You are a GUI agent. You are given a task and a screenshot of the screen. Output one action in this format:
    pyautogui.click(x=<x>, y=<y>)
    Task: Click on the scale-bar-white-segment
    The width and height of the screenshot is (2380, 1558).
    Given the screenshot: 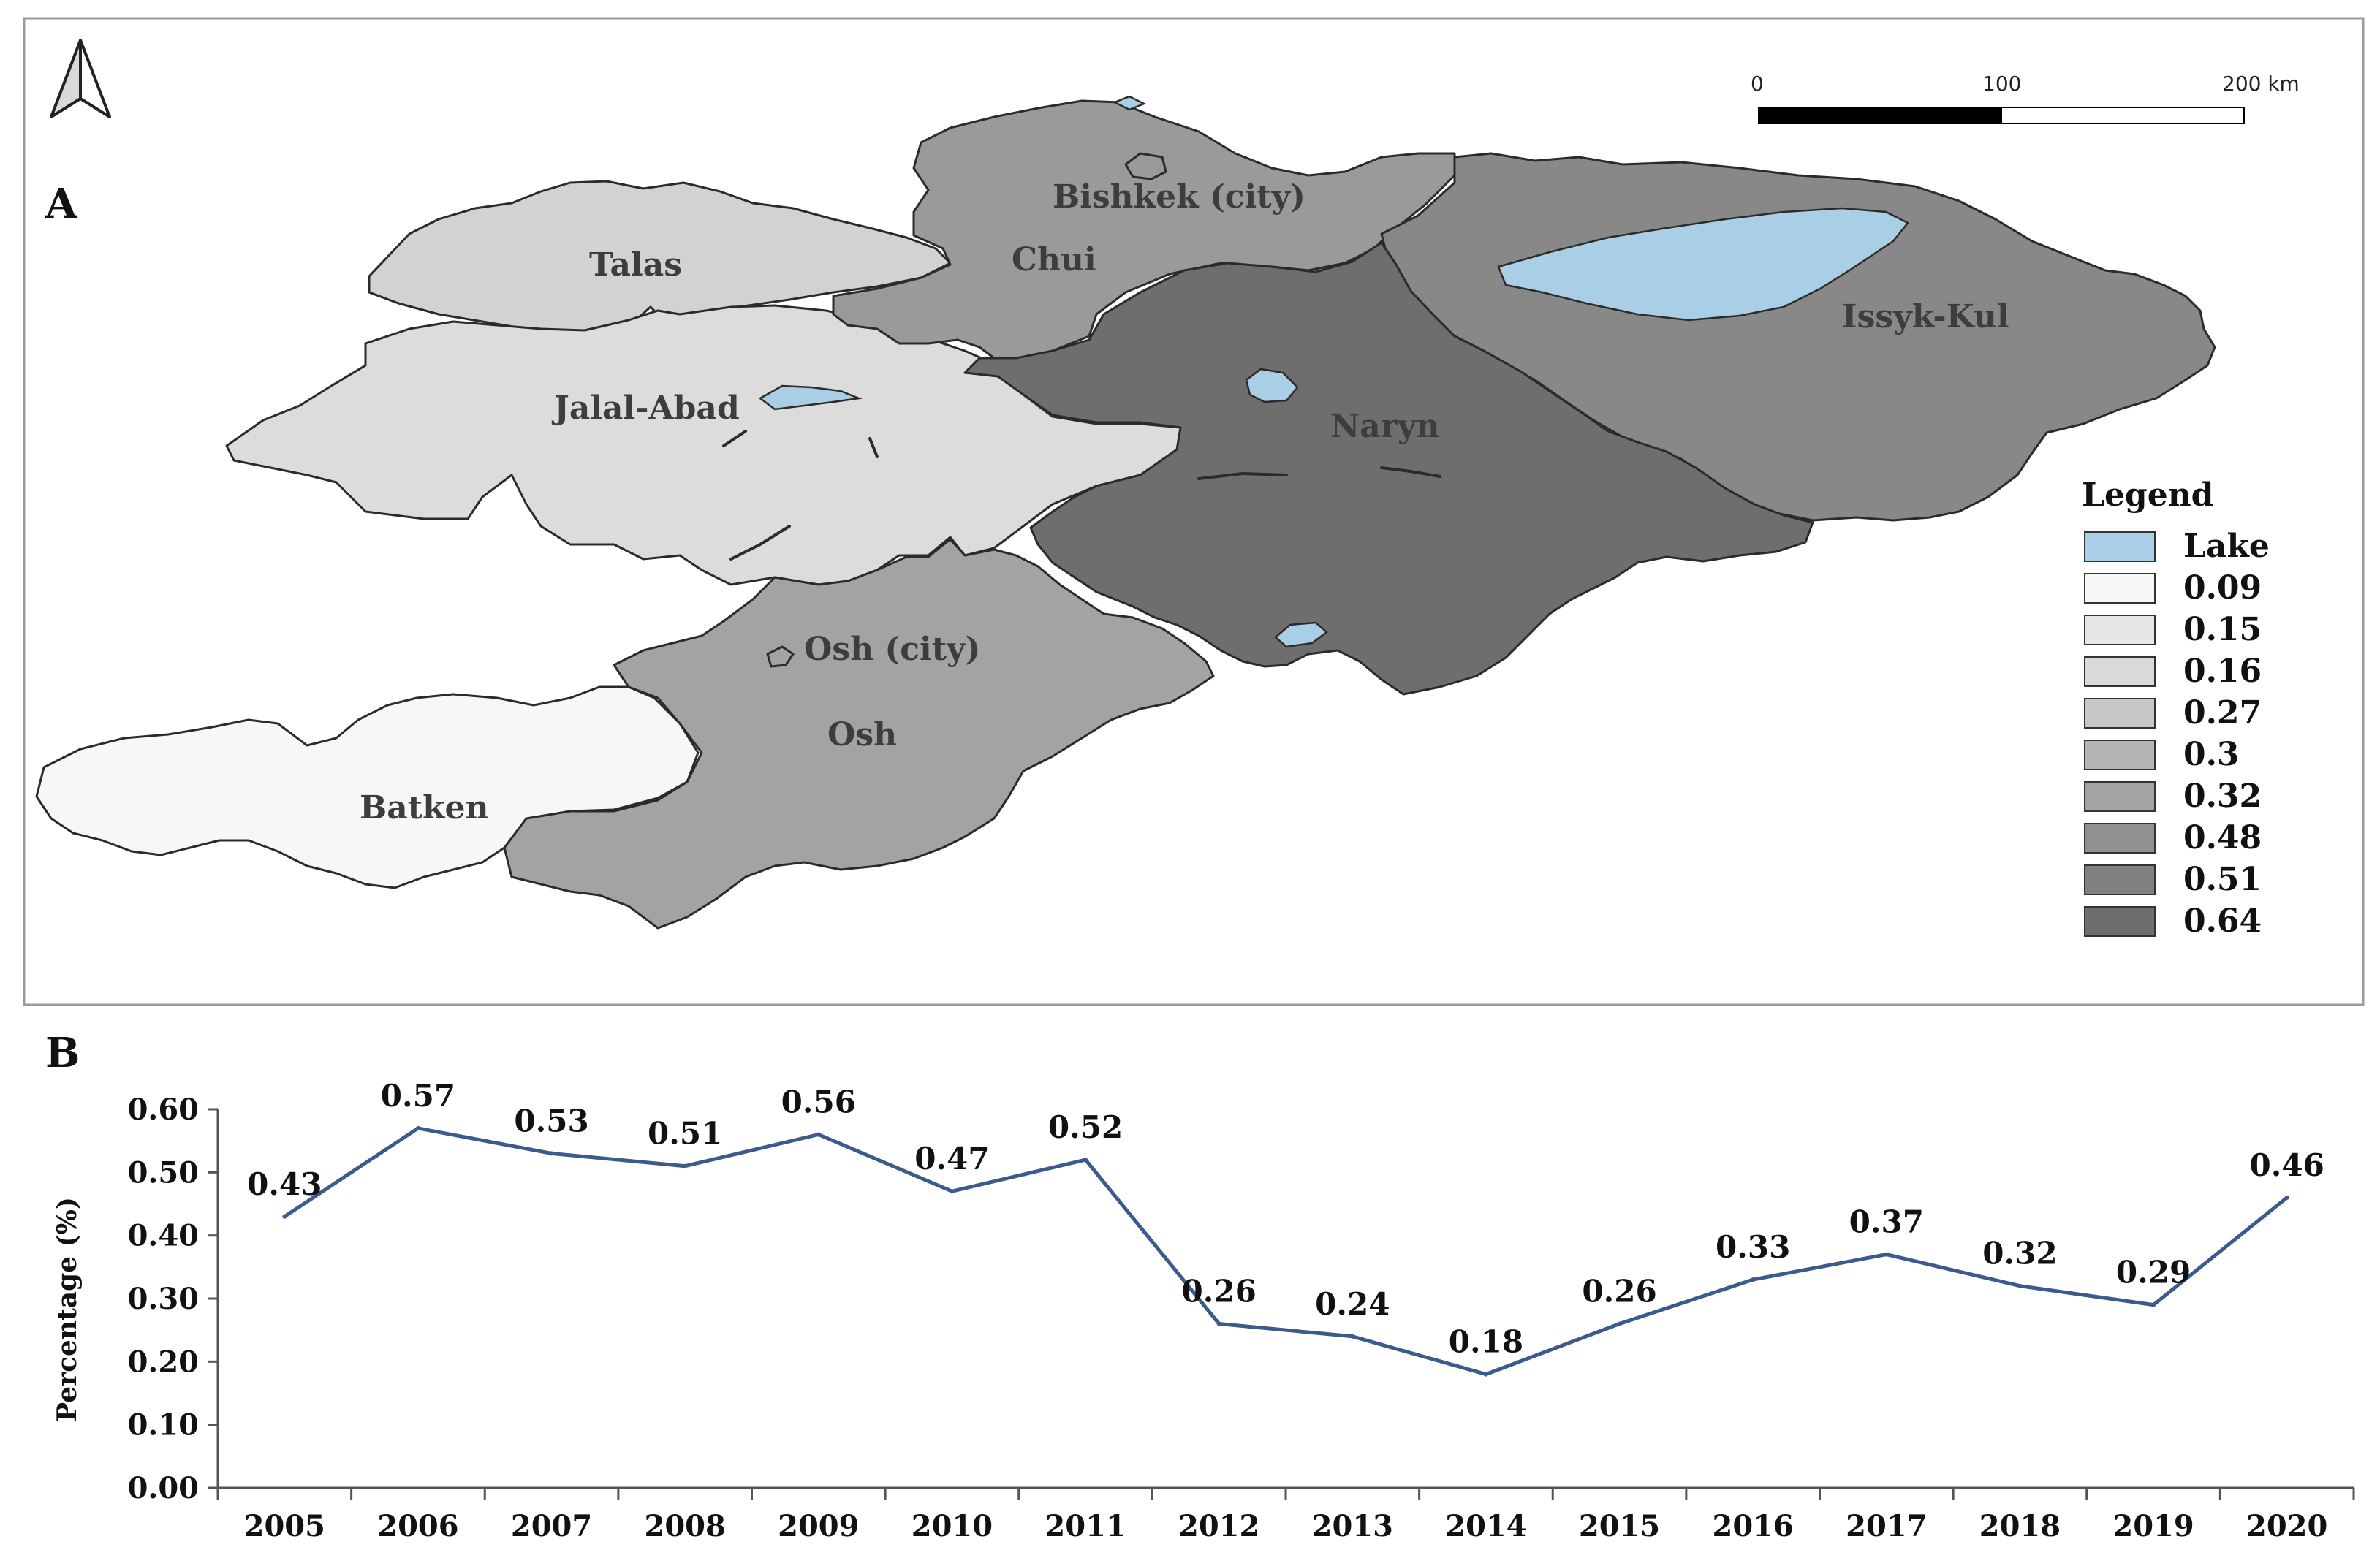 What is the action you would take?
    pyautogui.click(x=2123, y=115)
    